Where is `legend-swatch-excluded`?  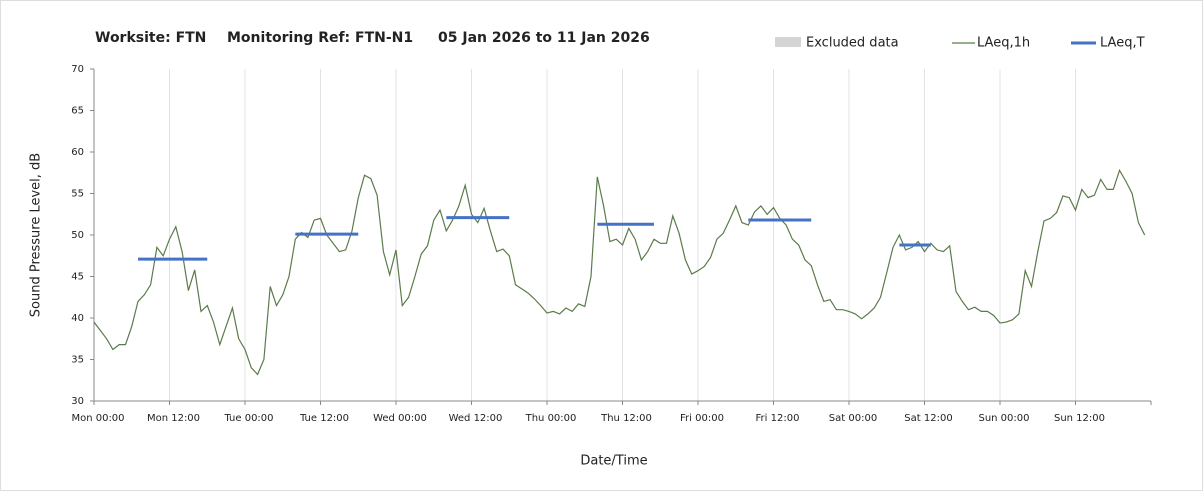 legend-swatch-excluded is located at coordinates (788, 42).